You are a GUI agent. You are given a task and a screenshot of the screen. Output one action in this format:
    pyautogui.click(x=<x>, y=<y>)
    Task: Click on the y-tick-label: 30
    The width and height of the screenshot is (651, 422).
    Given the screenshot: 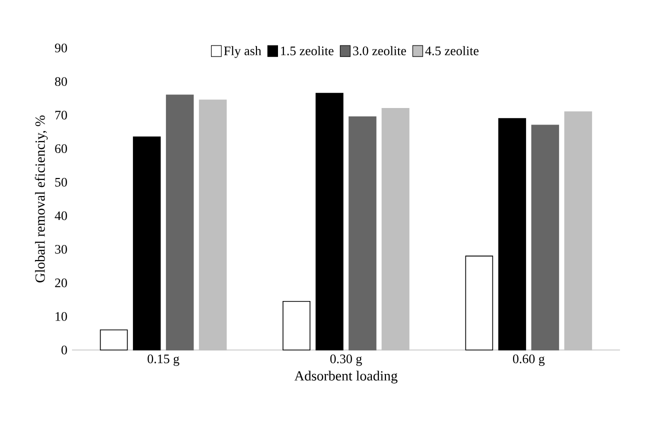 What is the action you would take?
    pyautogui.click(x=61, y=249)
    